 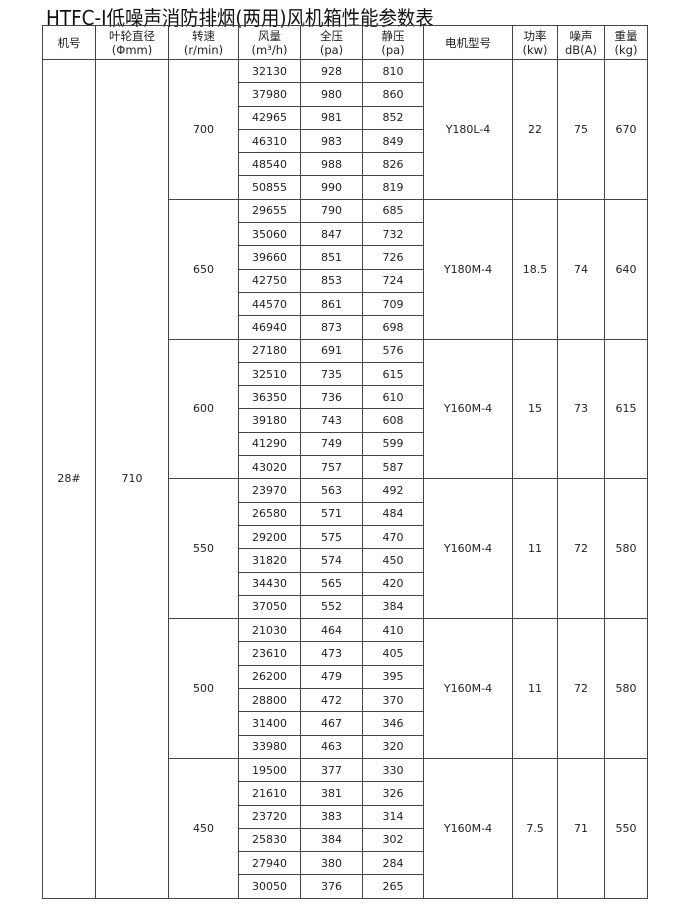 I want to click on static-pressure-cell: 370, so click(x=393, y=700).